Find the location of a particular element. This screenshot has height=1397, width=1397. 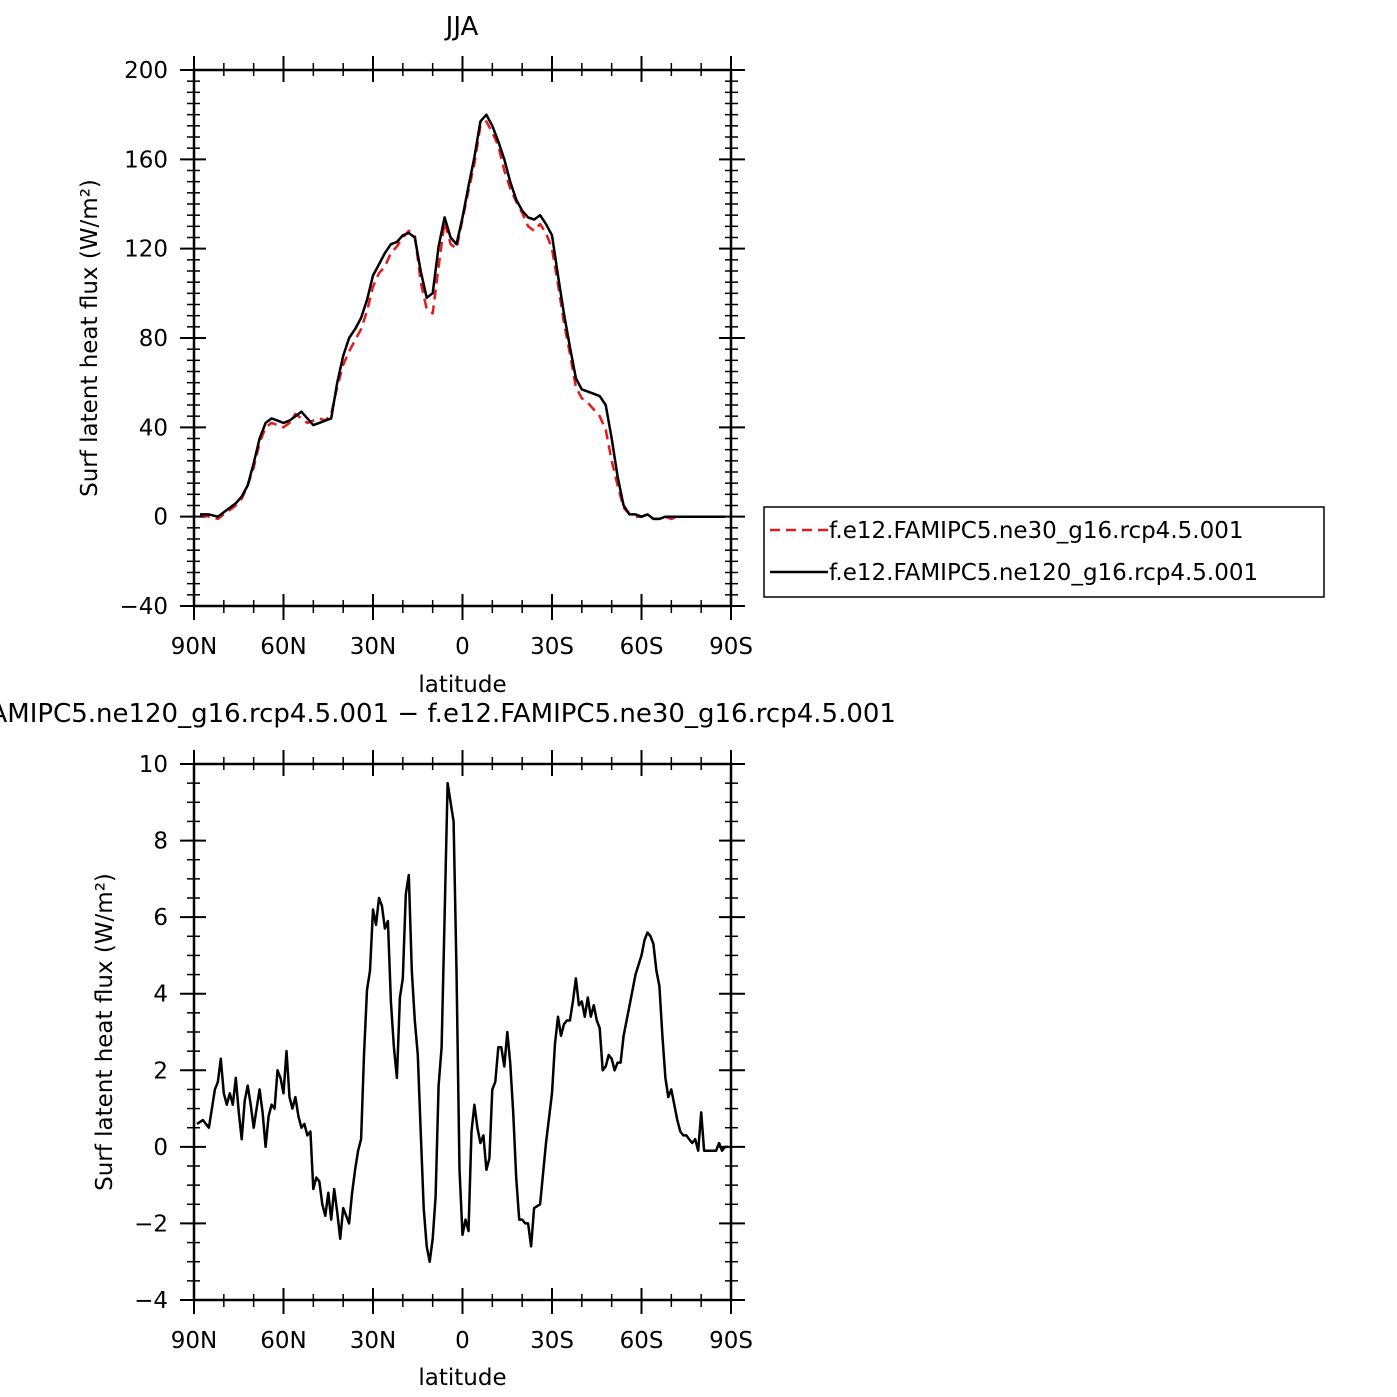

y-tick-label: 200 is located at coordinates (146, 71).